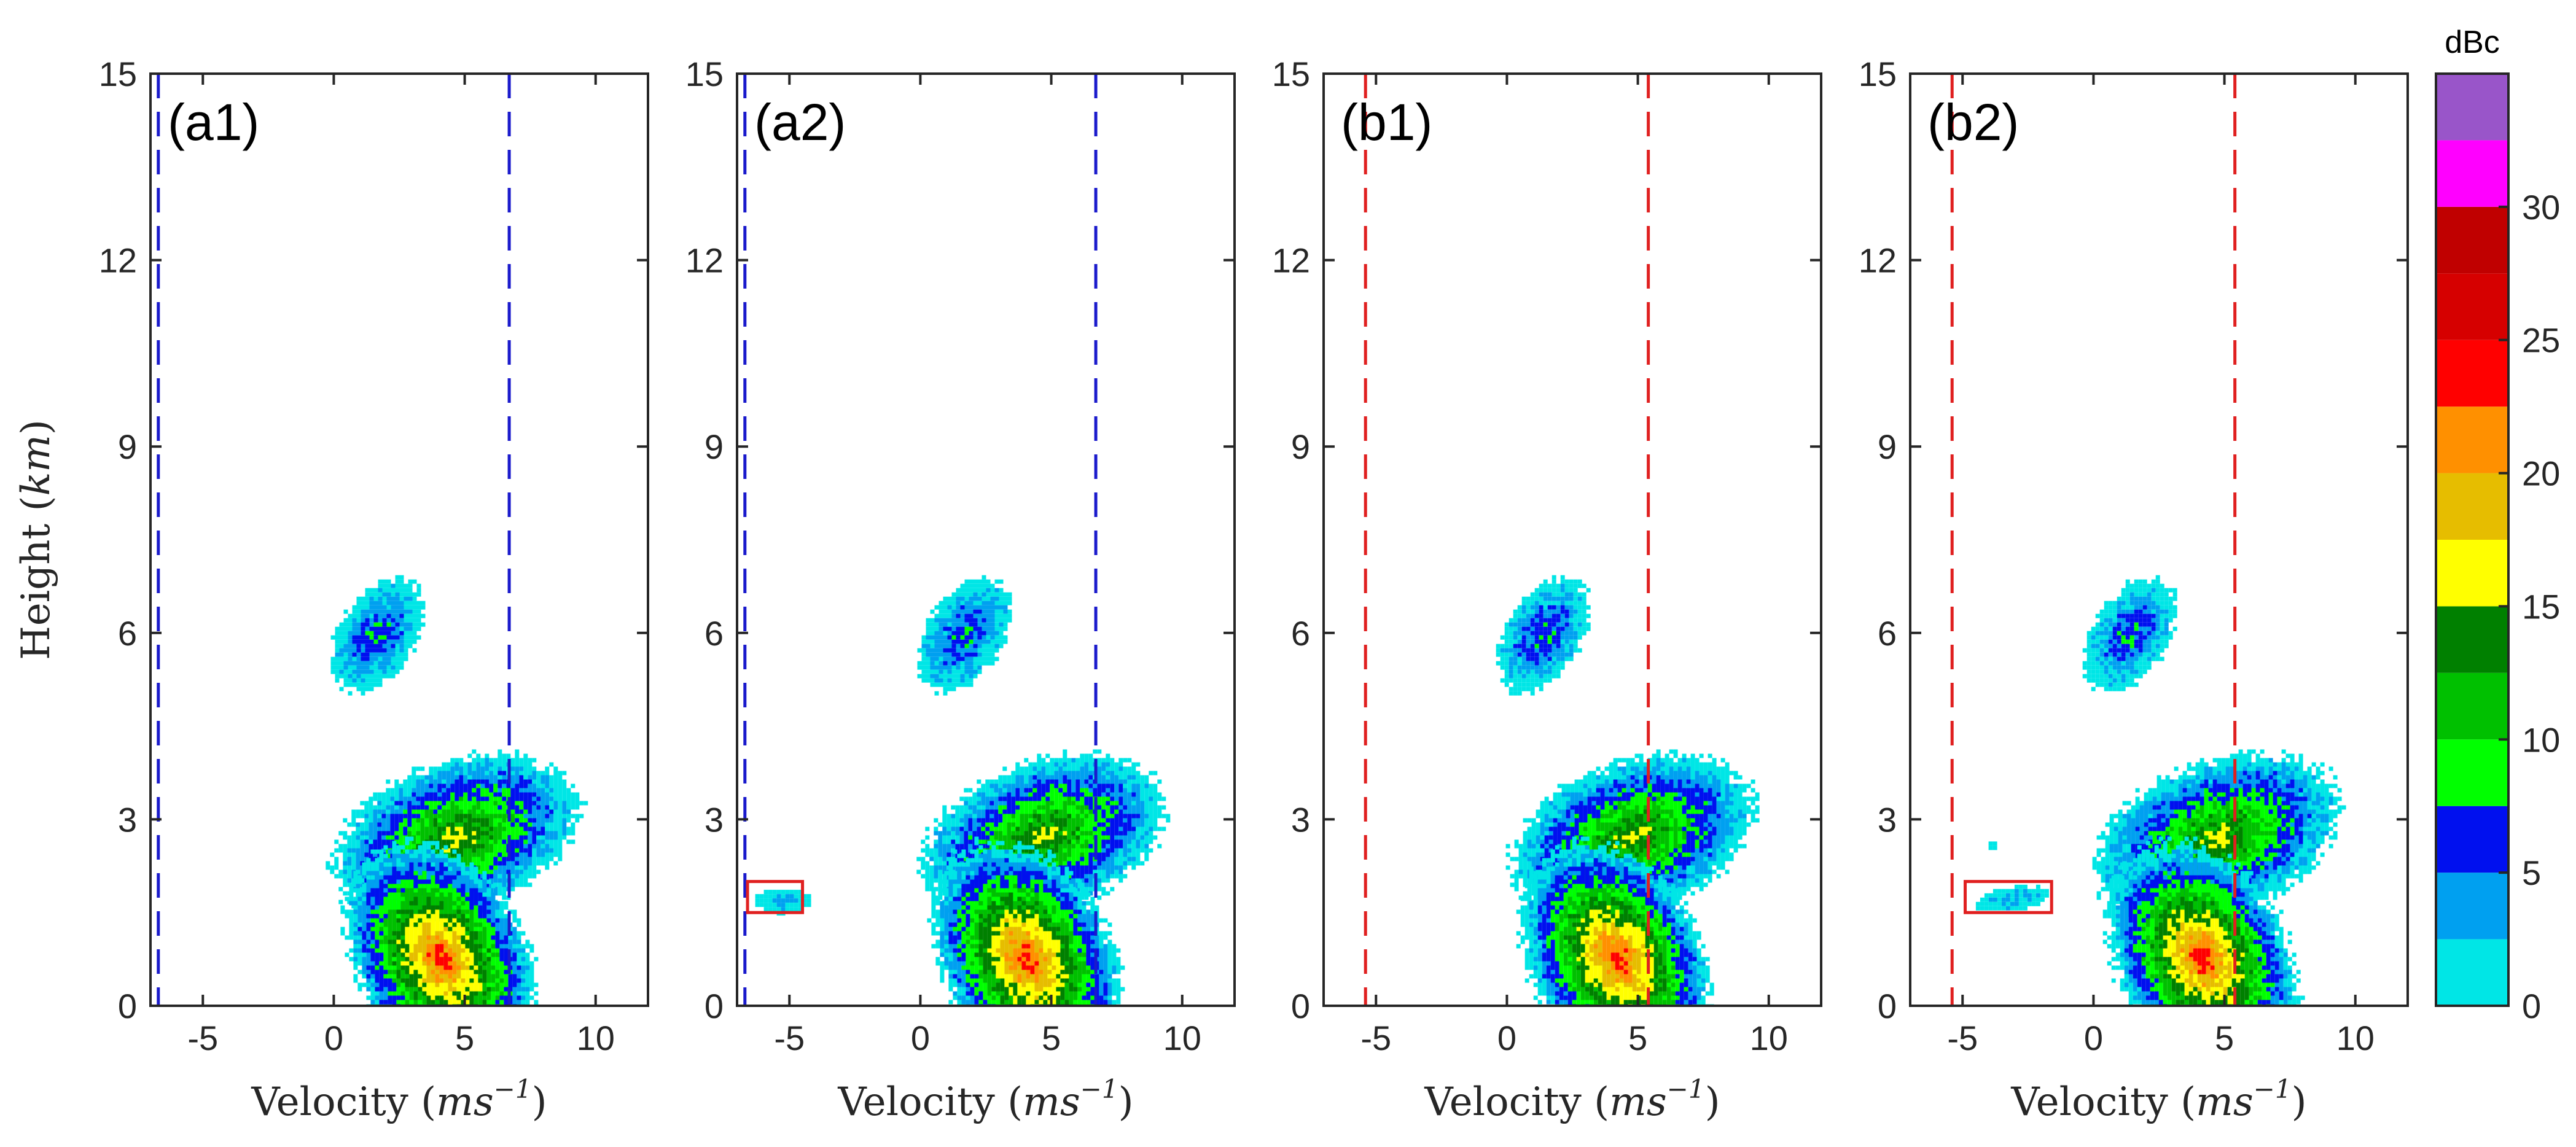  I want to click on colorbar-tick-label: 30, so click(2541, 207).